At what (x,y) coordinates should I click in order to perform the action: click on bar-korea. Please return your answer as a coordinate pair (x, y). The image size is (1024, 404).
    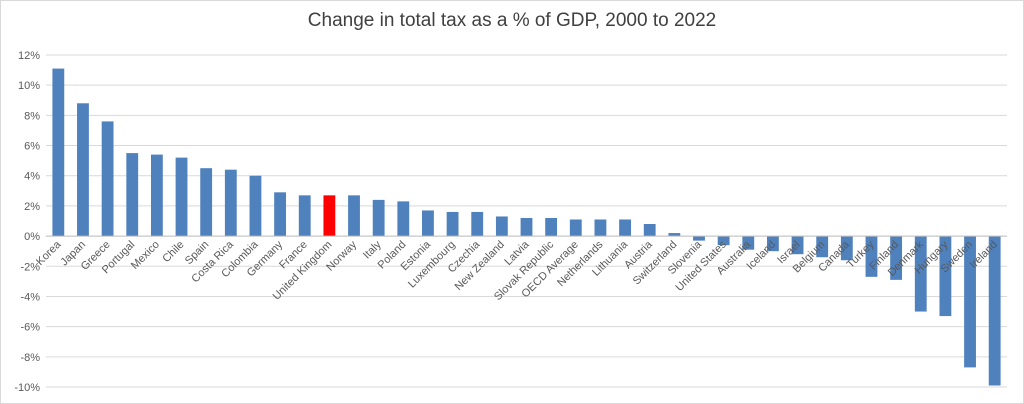
    Looking at the image, I should click on (58, 152).